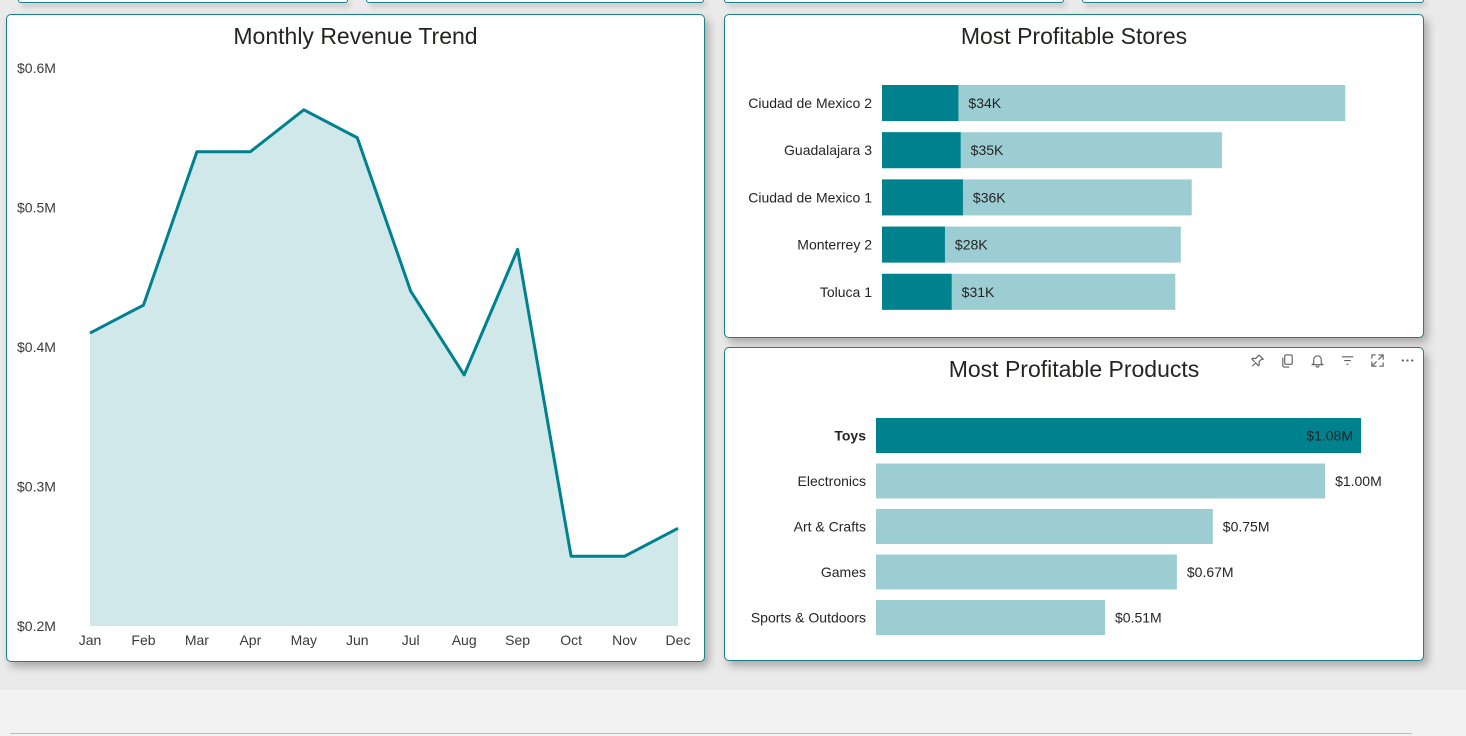 The width and height of the screenshot is (1466, 736). I want to click on x-tick-label: Sep, so click(517, 640).